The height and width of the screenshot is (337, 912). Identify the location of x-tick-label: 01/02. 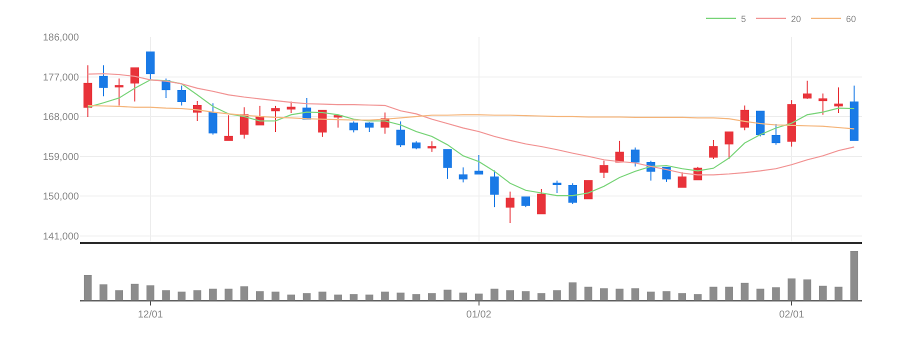
(479, 315).